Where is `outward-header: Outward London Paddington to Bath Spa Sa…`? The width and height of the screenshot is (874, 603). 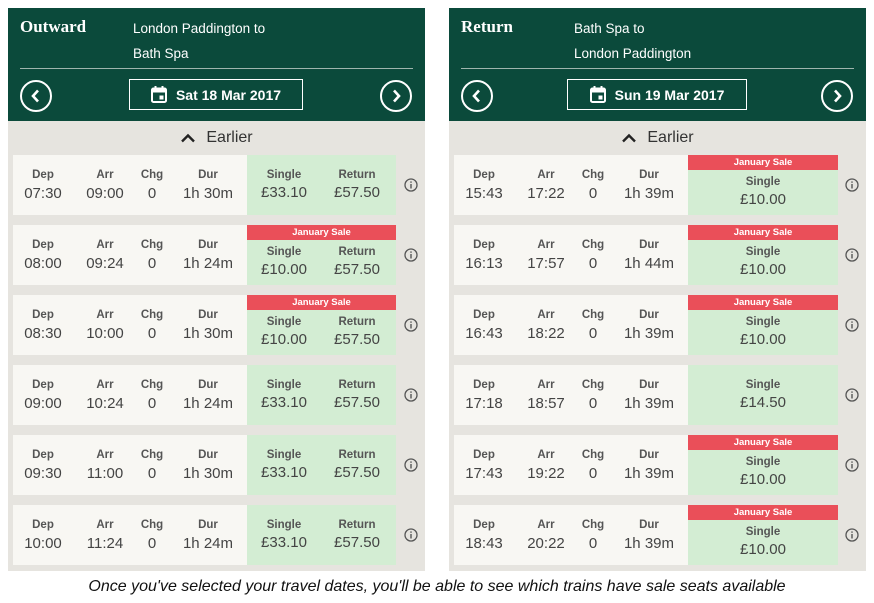 outward-header: Outward London Paddington to Bath Spa Sa… is located at coordinates (216, 64).